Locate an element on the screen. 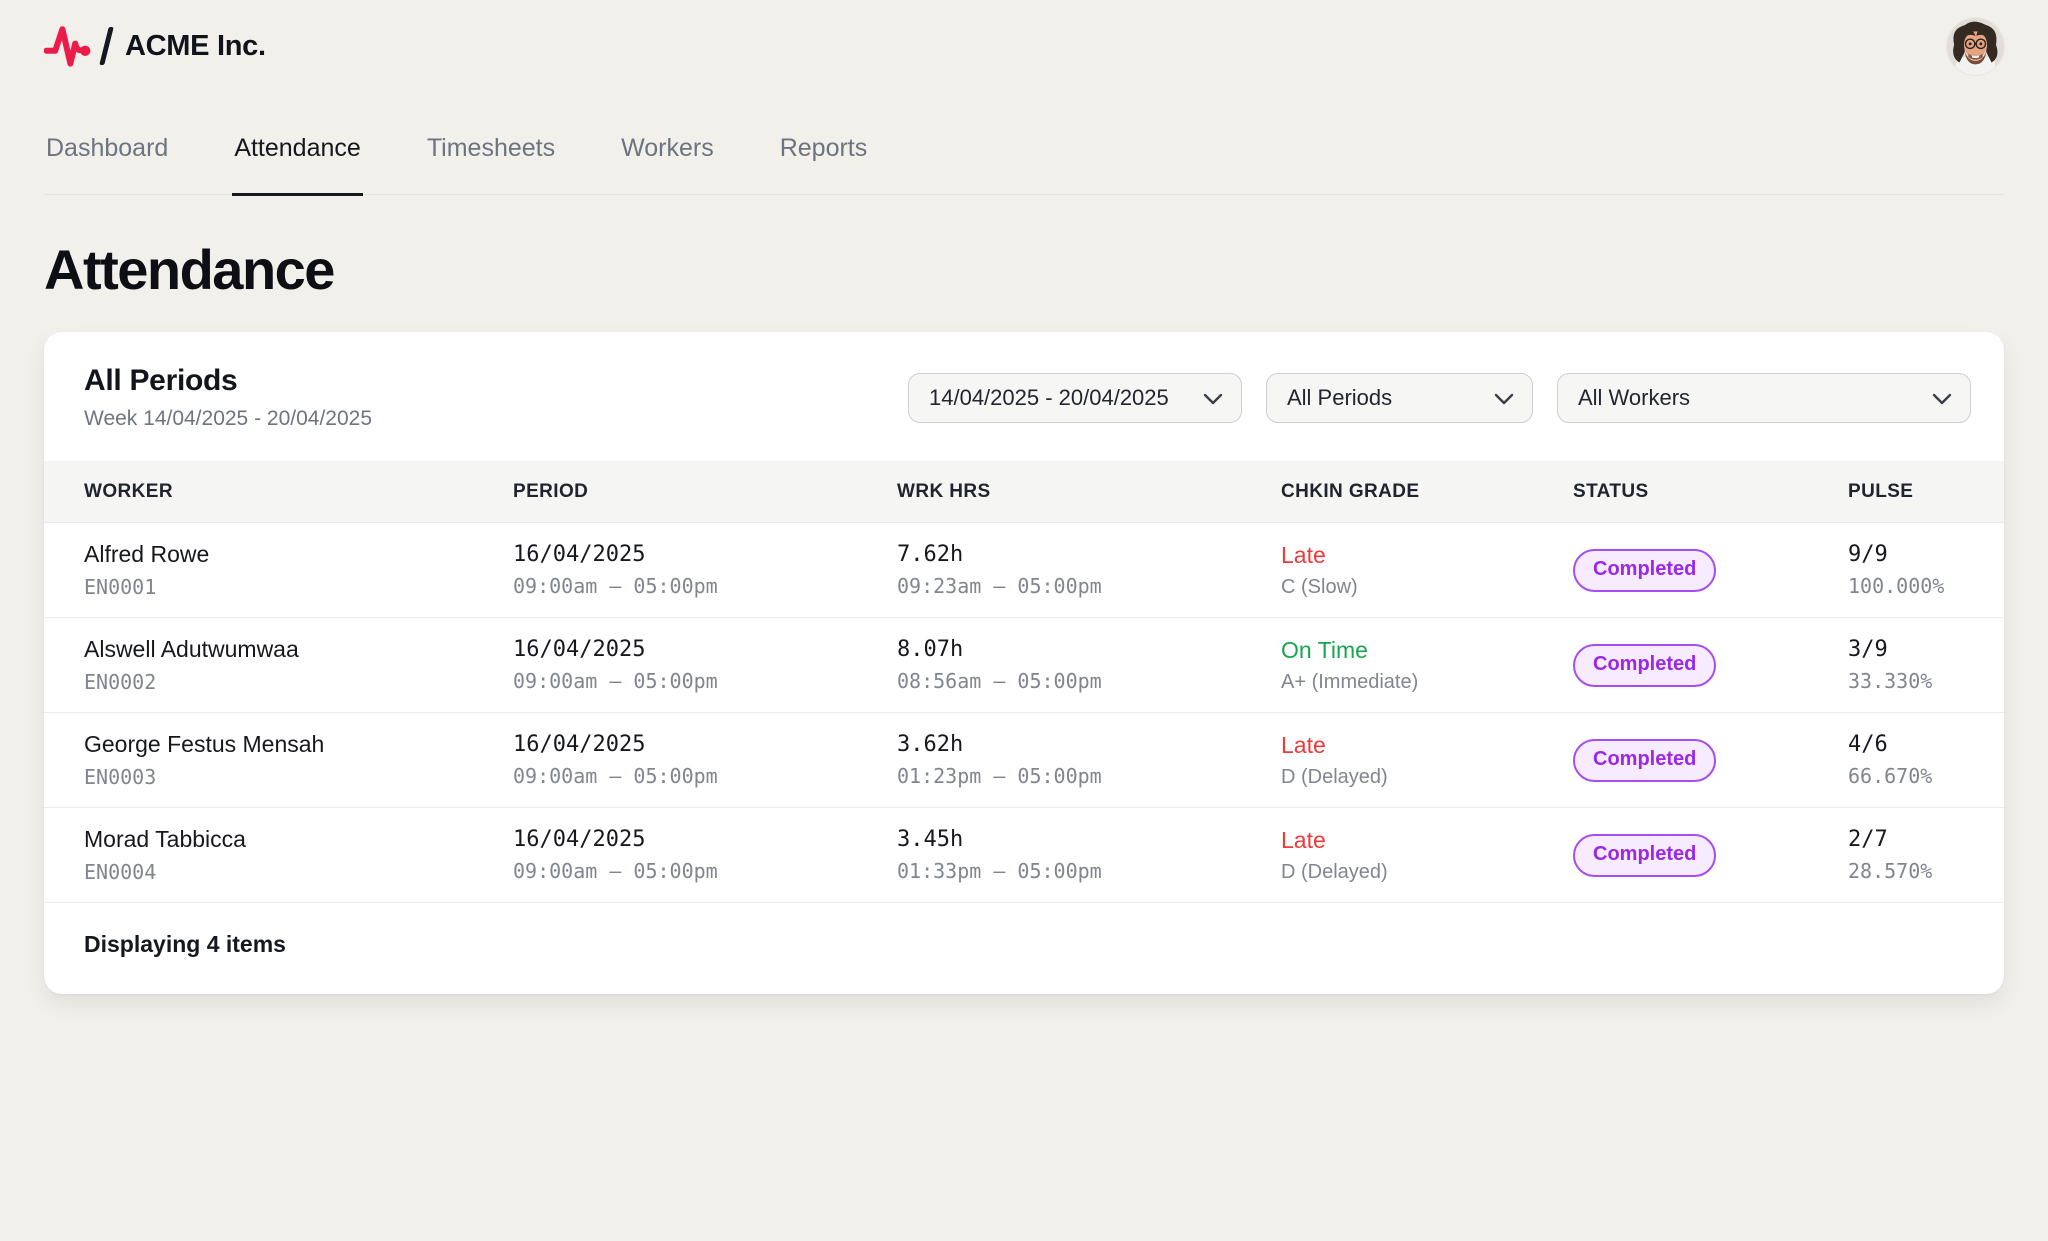  page-title: Attendance is located at coordinates (189, 269).